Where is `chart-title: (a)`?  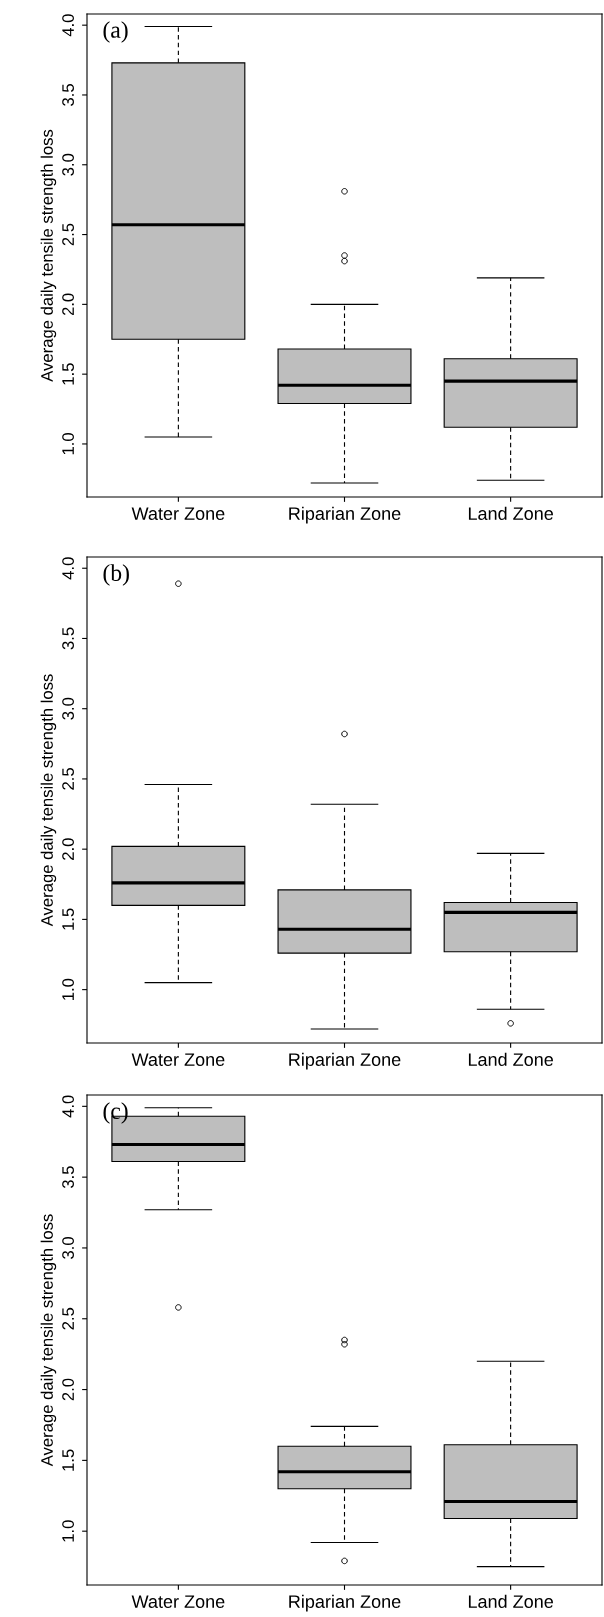
chart-title: (a) is located at coordinates (115, 32).